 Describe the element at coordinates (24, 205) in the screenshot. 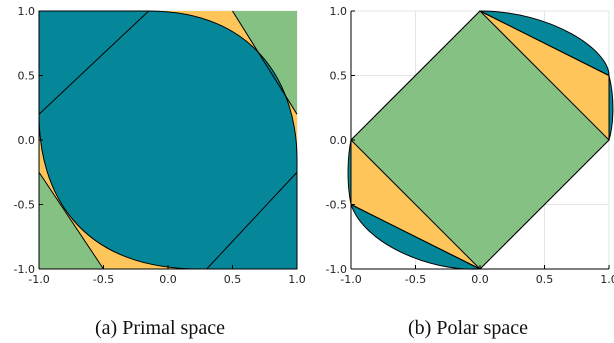

I see `primal-y-tick-label-1: -0.5` at that location.